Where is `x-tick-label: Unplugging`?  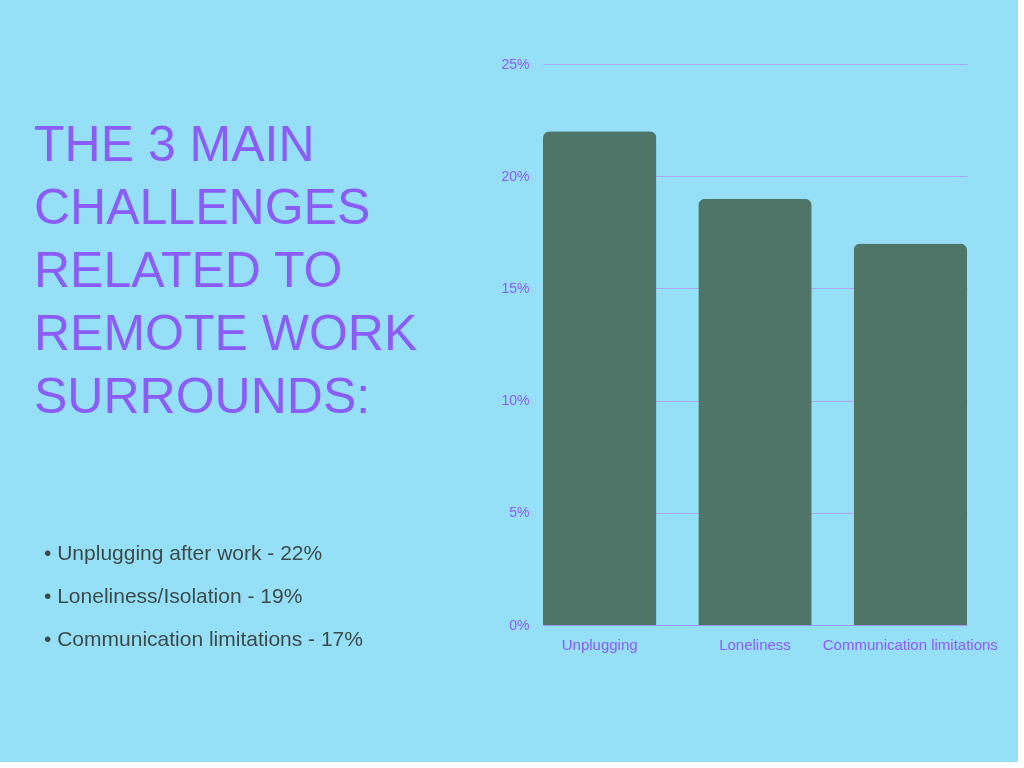 x-tick-label: Unplugging is located at coordinates (599, 644).